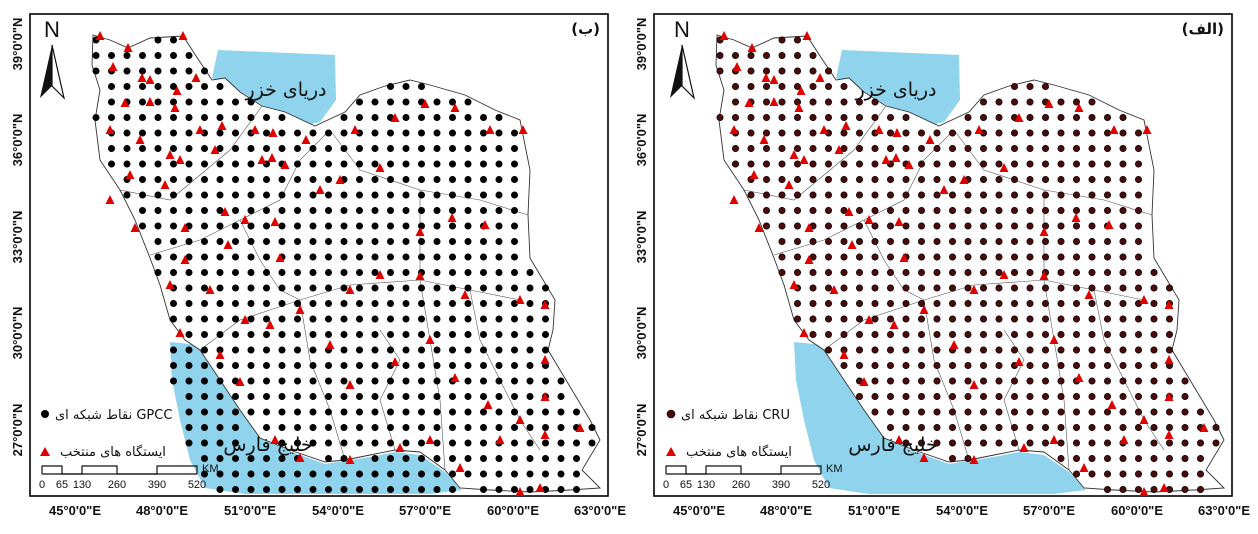 This screenshot has width=1258, height=534. Describe the element at coordinates (82, 485) in the screenshot. I see `scale-tick: 130` at that location.